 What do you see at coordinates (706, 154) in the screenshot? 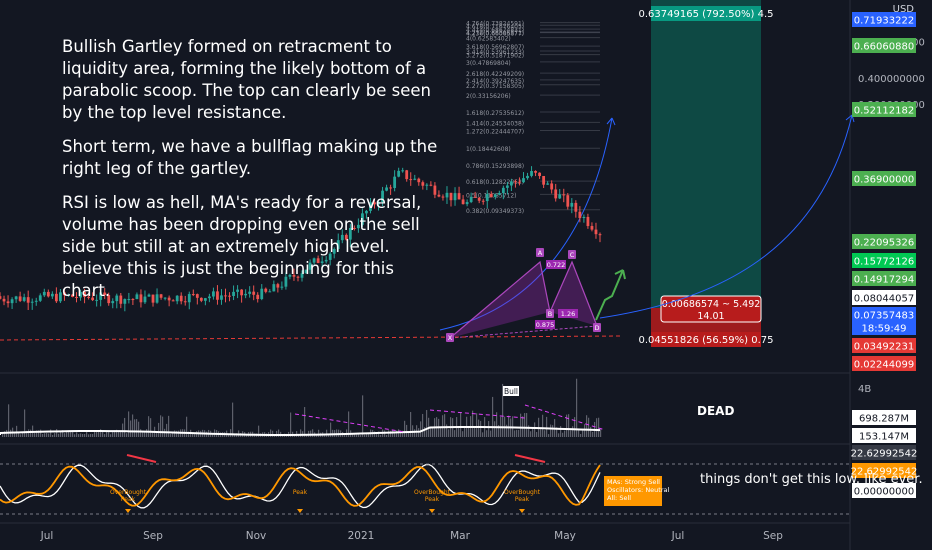
I see `position-profit-zone` at bounding box center [706, 154].